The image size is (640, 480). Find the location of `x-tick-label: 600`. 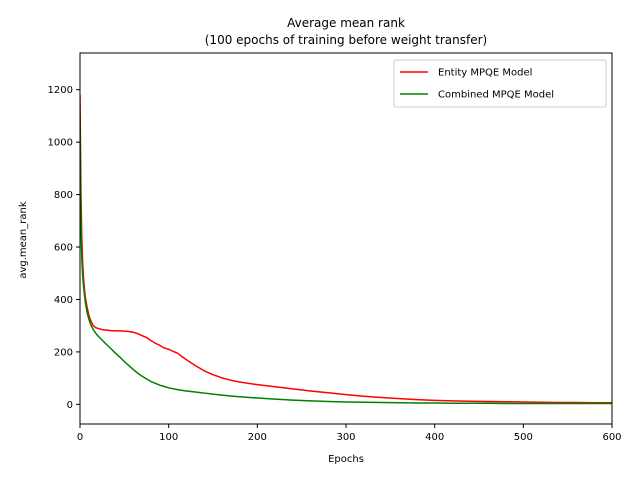

x-tick-label: 600 is located at coordinates (611, 437).